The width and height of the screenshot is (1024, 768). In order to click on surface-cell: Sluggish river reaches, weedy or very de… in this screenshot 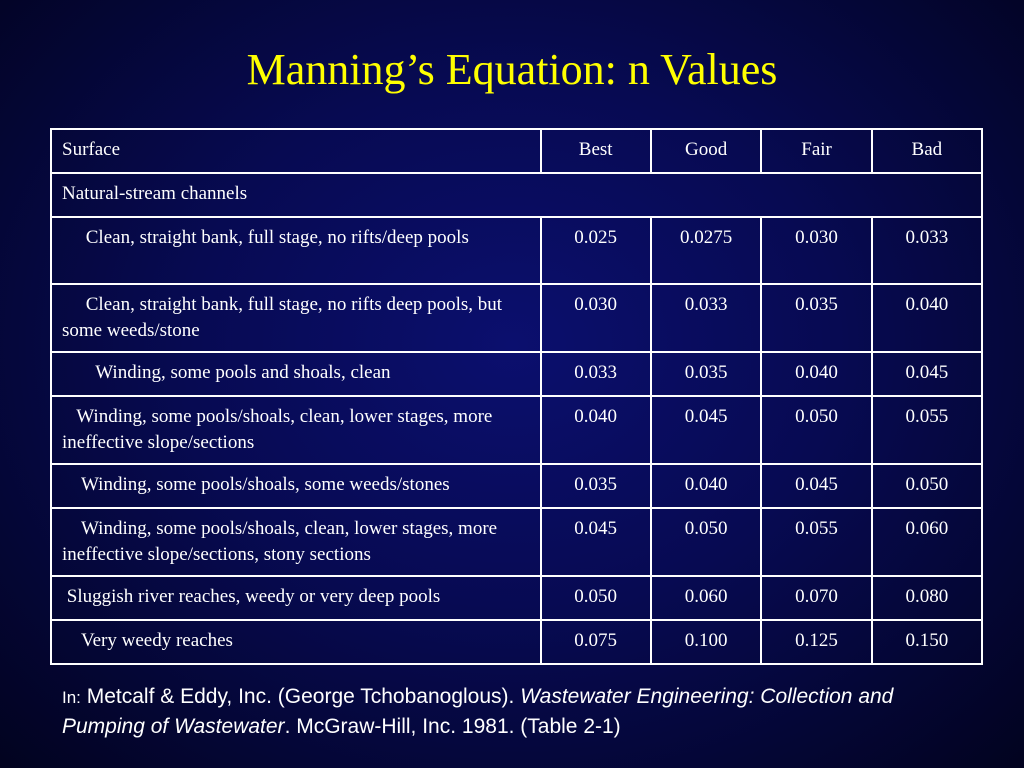, I will do `click(296, 598)`.